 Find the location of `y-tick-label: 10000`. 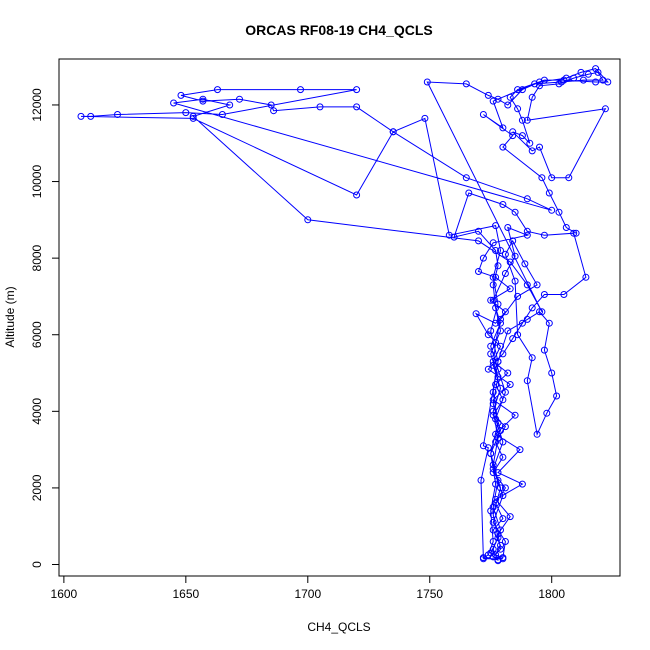

y-tick-label: 10000 is located at coordinates (37, 182).